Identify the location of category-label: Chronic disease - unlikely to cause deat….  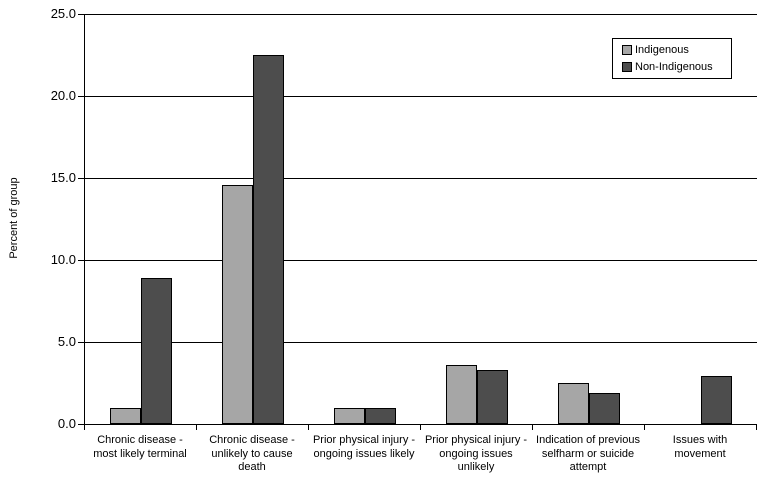
(252, 453).